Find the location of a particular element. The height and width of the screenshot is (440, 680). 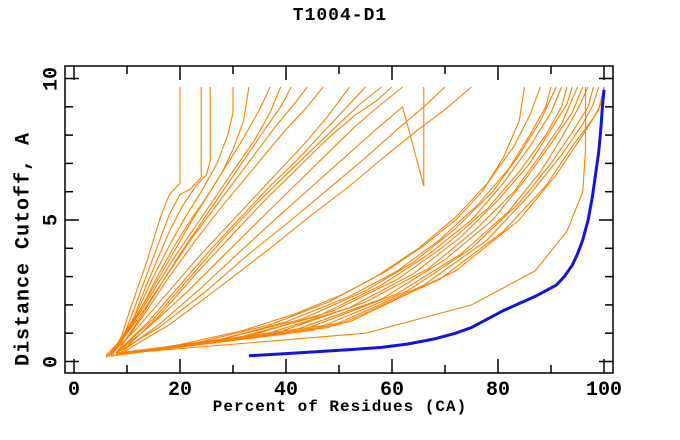

x-tick-label: 40 is located at coordinates (286, 390).